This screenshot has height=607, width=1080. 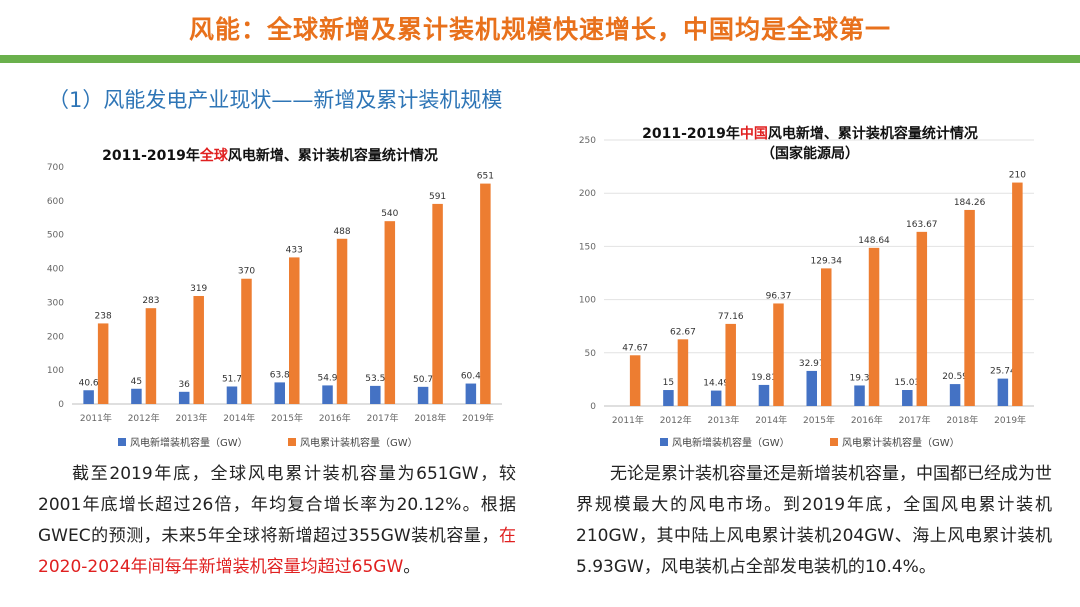 I want to click on left-chart-data-label: 54.9, so click(x=327, y=378).